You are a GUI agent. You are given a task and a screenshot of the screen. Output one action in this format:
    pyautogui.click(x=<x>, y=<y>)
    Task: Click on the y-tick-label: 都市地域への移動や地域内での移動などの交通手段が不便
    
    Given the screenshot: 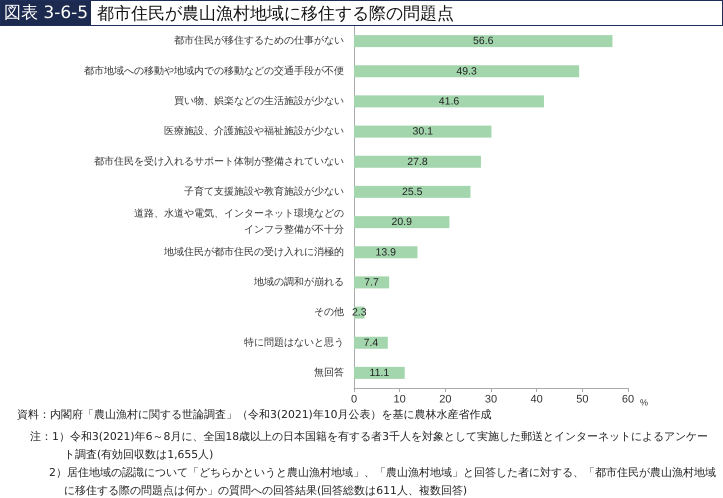 What is the action you would take?
    pyautogui.click(x=214, y=70)
    